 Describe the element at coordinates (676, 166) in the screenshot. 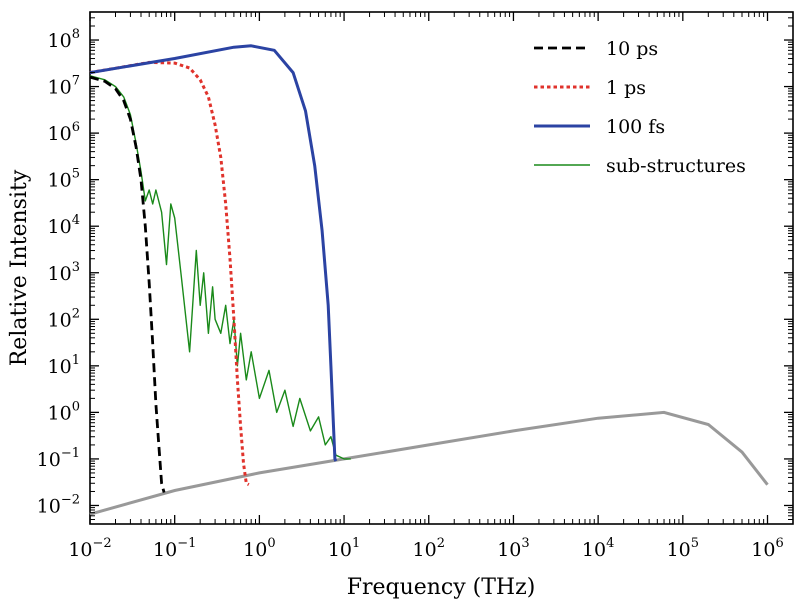

I see `legend-label-3: sub-structures` at that location.